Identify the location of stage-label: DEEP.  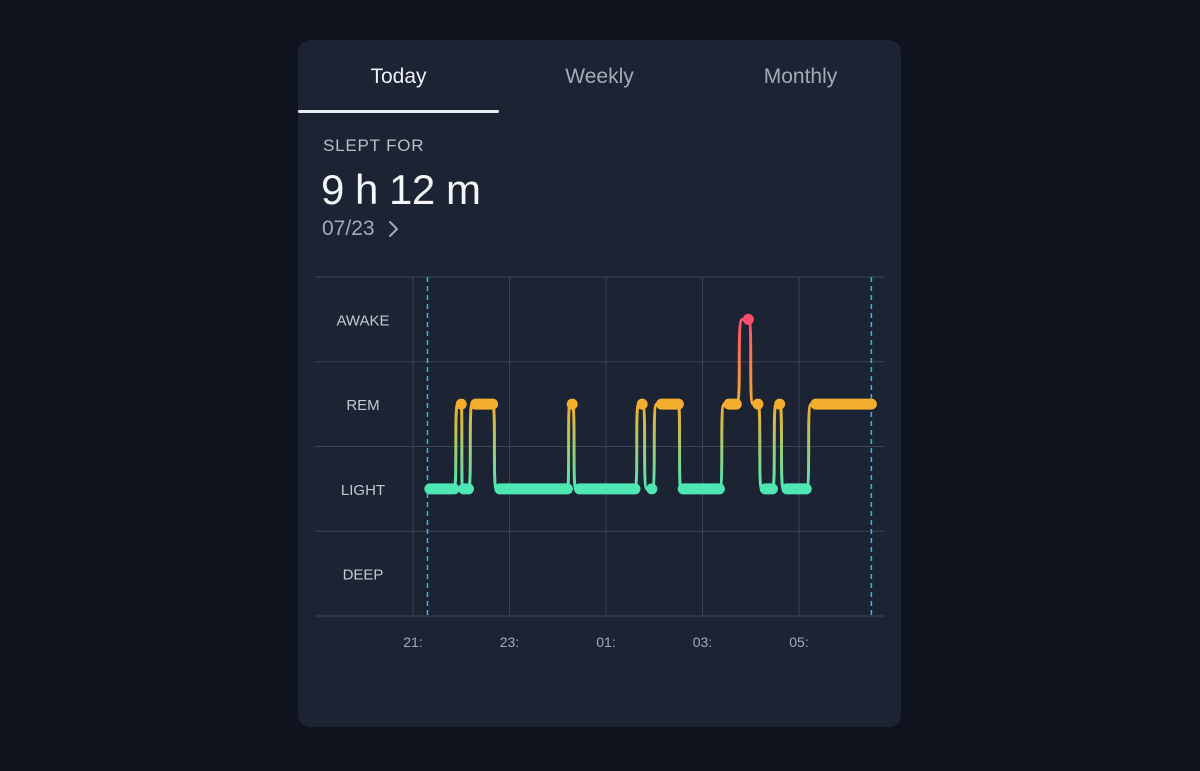
(363, 575).